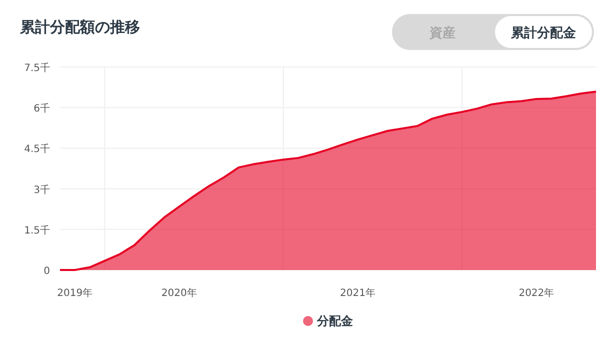 Image resolution: width=608 pixels, height=350 pixels. I want to click on y-tick-label: 6千, so click(42, 108).